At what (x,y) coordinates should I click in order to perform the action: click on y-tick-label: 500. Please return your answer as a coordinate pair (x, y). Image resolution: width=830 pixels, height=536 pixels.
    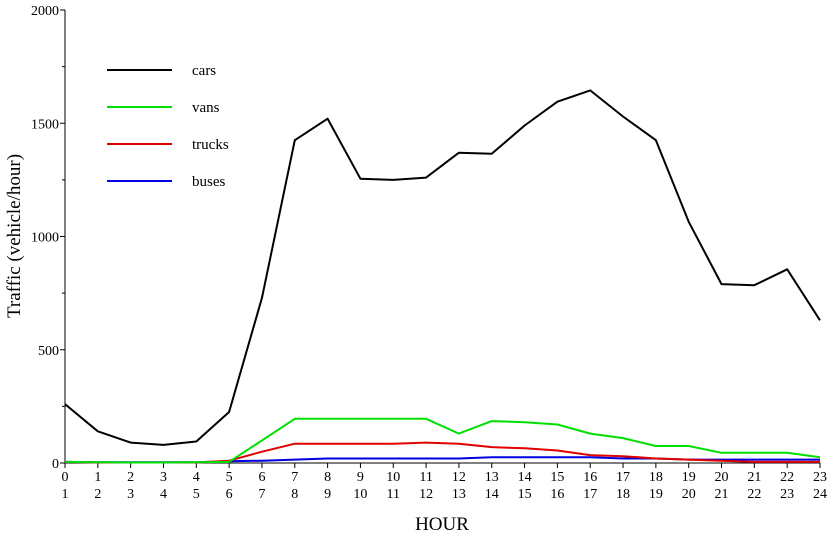
    Looking at the image, I should click on (48, 351).